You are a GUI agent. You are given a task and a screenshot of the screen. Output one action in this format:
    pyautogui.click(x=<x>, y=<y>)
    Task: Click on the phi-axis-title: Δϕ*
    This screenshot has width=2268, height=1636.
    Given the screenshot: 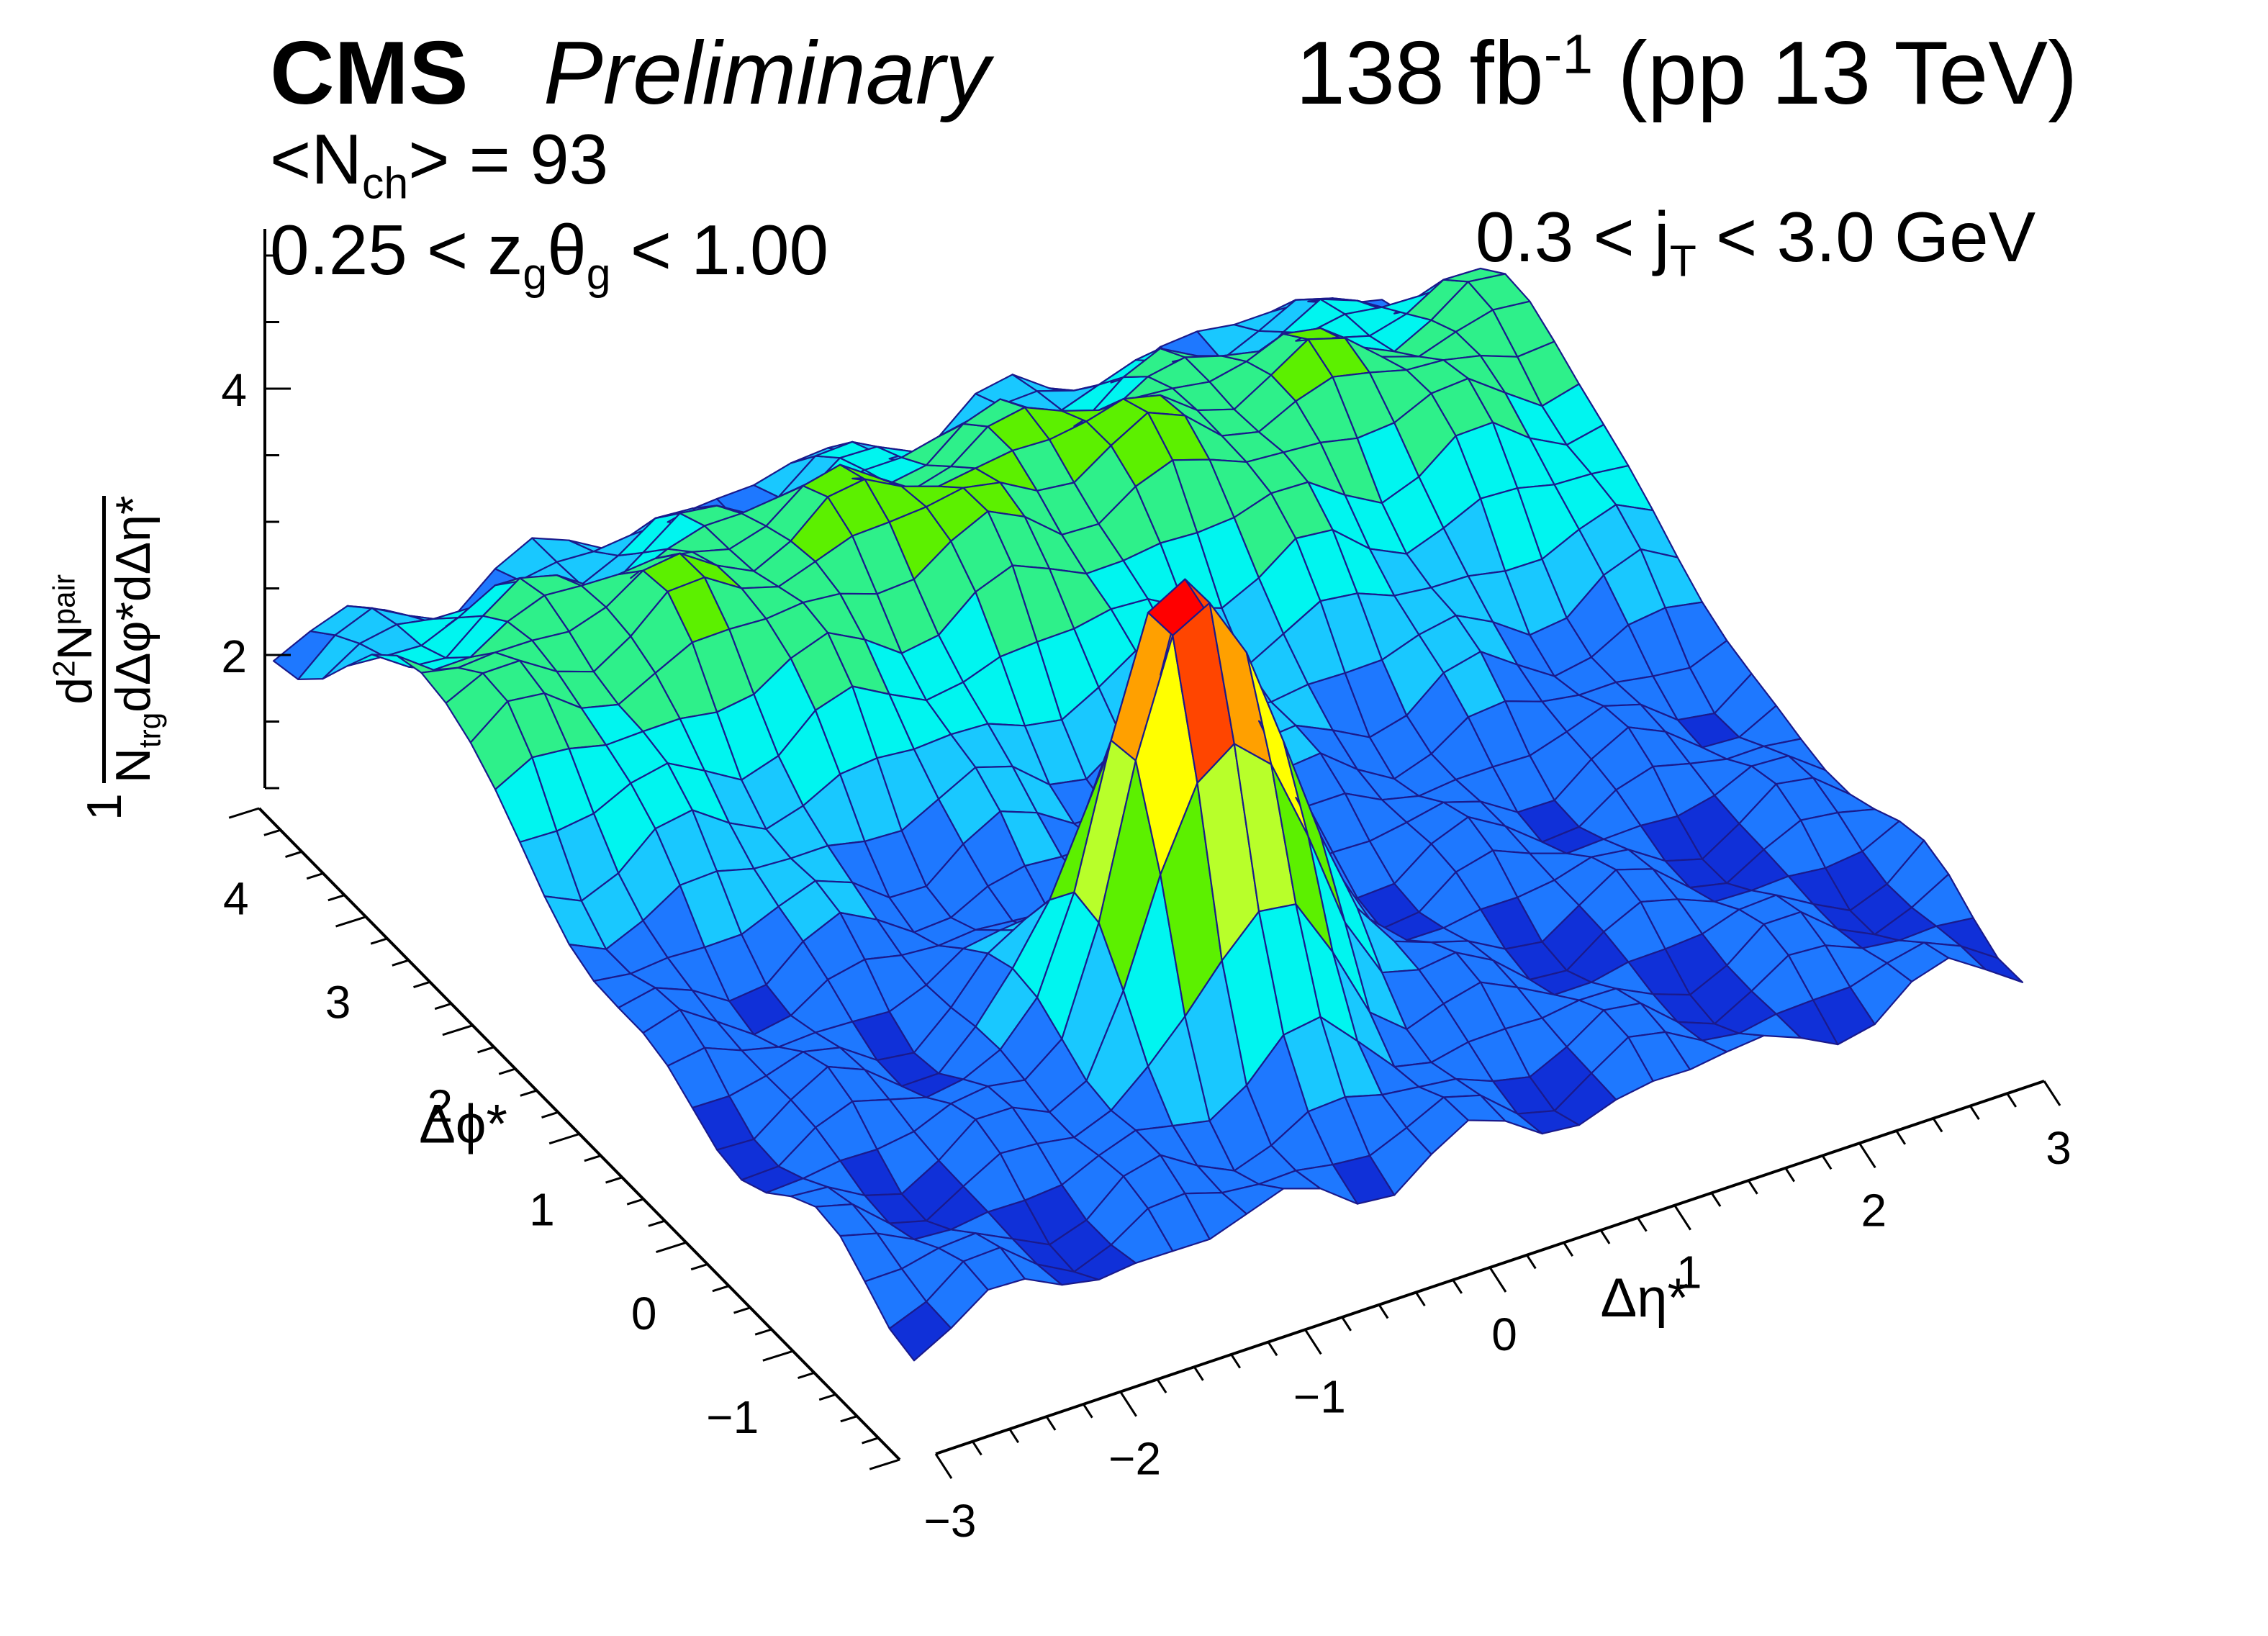 What is the action you would take?
    pyautogui.click(x=463, y=1124)
    